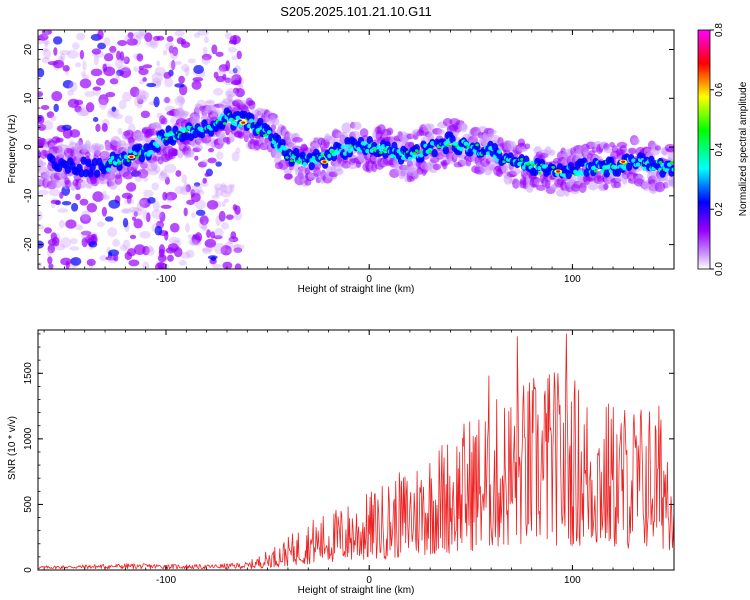 The width and height of the screenshot is (750, 600). What do you see at coordinates (166, 279) in the screenshot?
I see `spectrogram-x-tick-label: -100` at bounding box center [166, 279].